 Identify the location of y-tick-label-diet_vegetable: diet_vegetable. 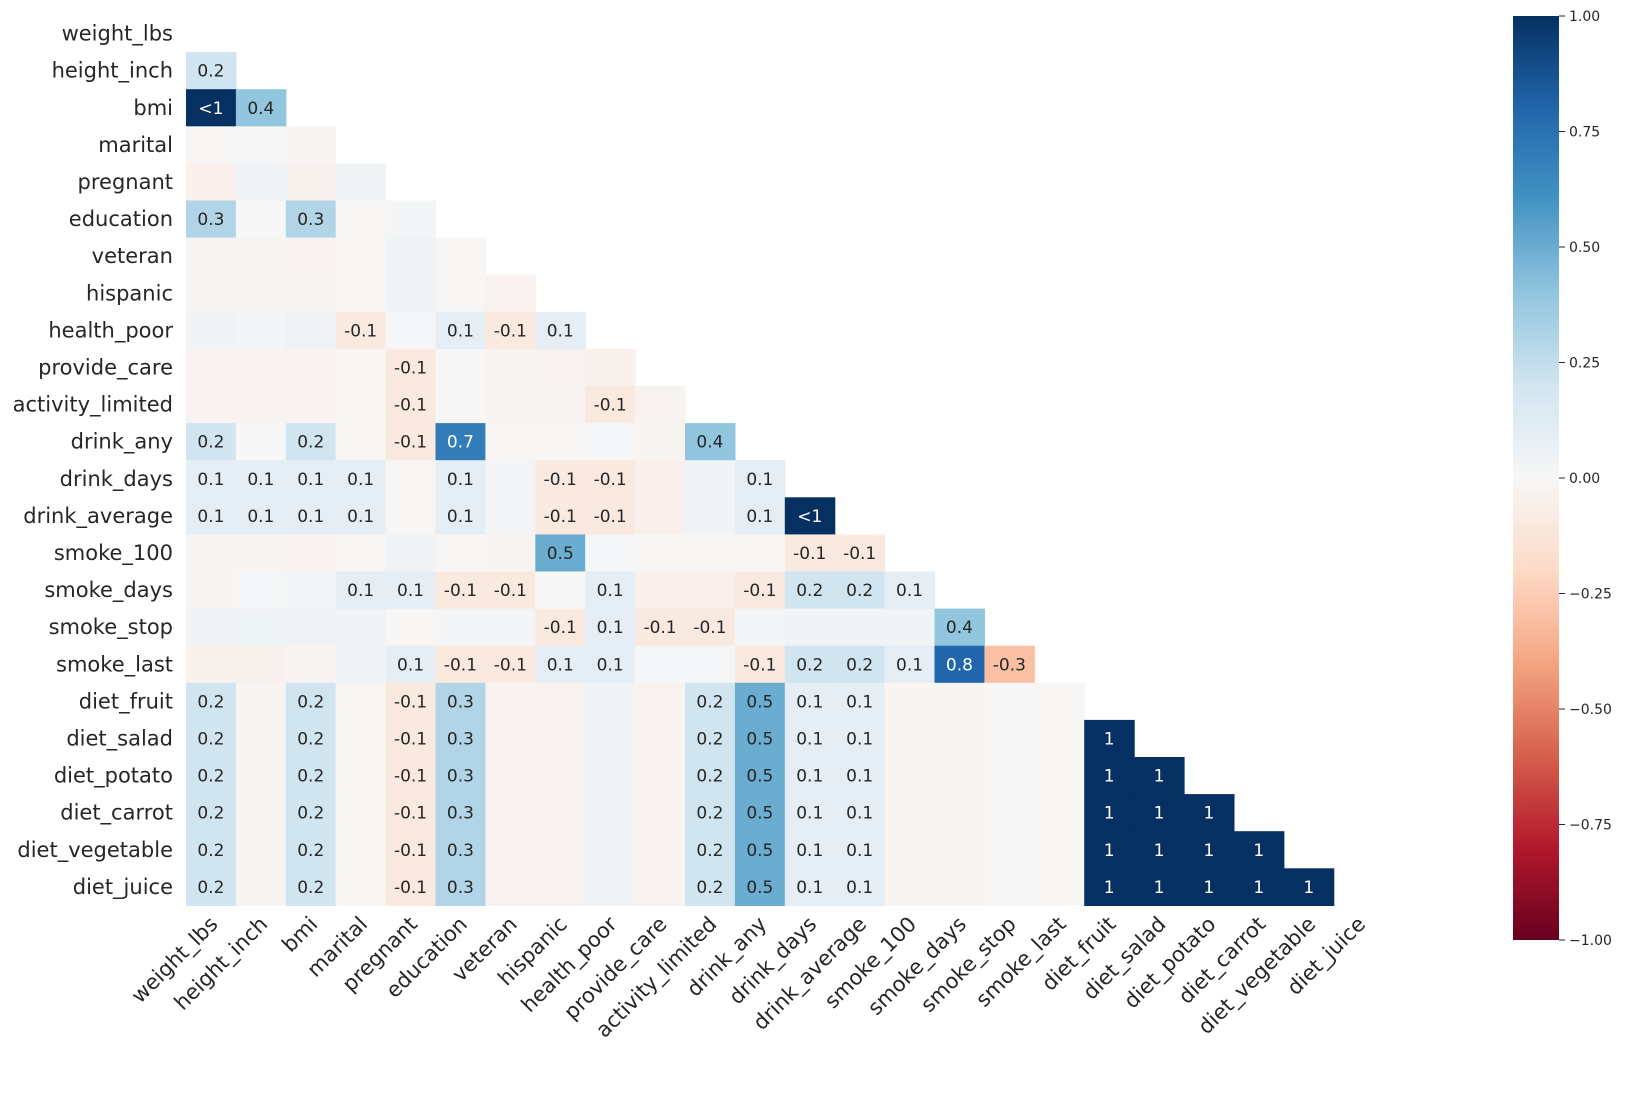
(95, 850).